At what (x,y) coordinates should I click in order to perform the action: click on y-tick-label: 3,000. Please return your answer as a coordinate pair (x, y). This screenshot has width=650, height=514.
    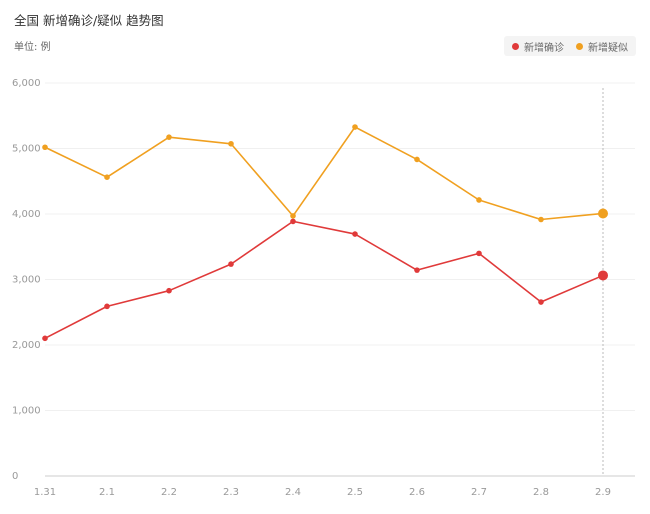
    Looking at the image, I should click on (26, 280).